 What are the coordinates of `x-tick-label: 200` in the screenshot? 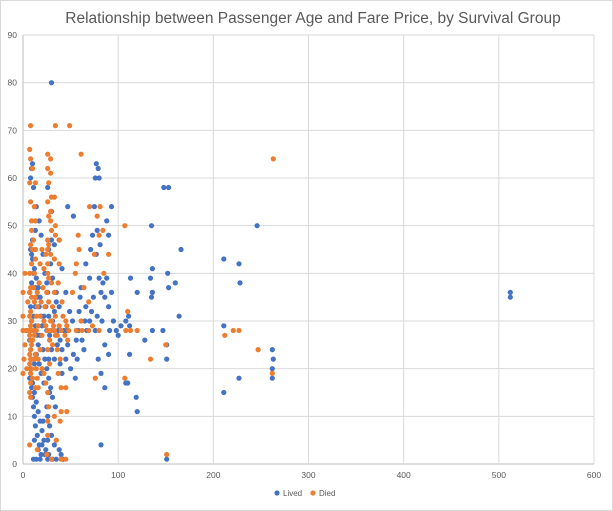 It's located at (213, 475).